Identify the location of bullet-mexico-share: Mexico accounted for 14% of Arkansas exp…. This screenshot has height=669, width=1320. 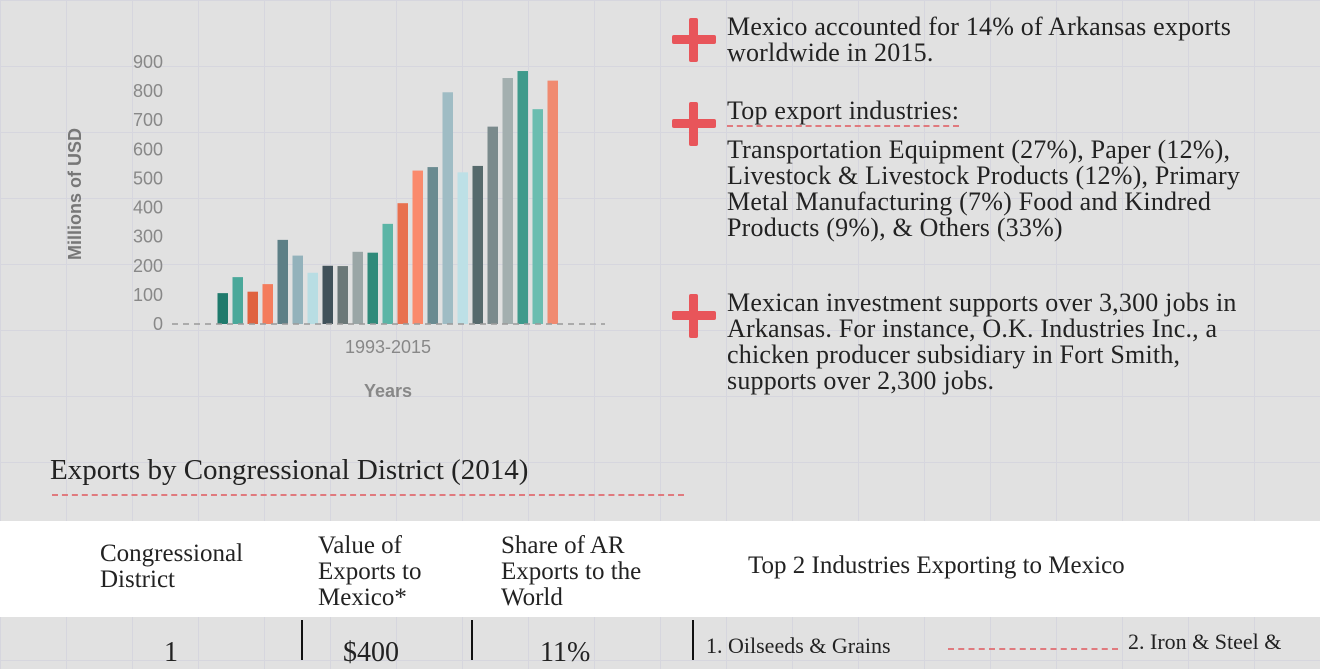
(970, 40).